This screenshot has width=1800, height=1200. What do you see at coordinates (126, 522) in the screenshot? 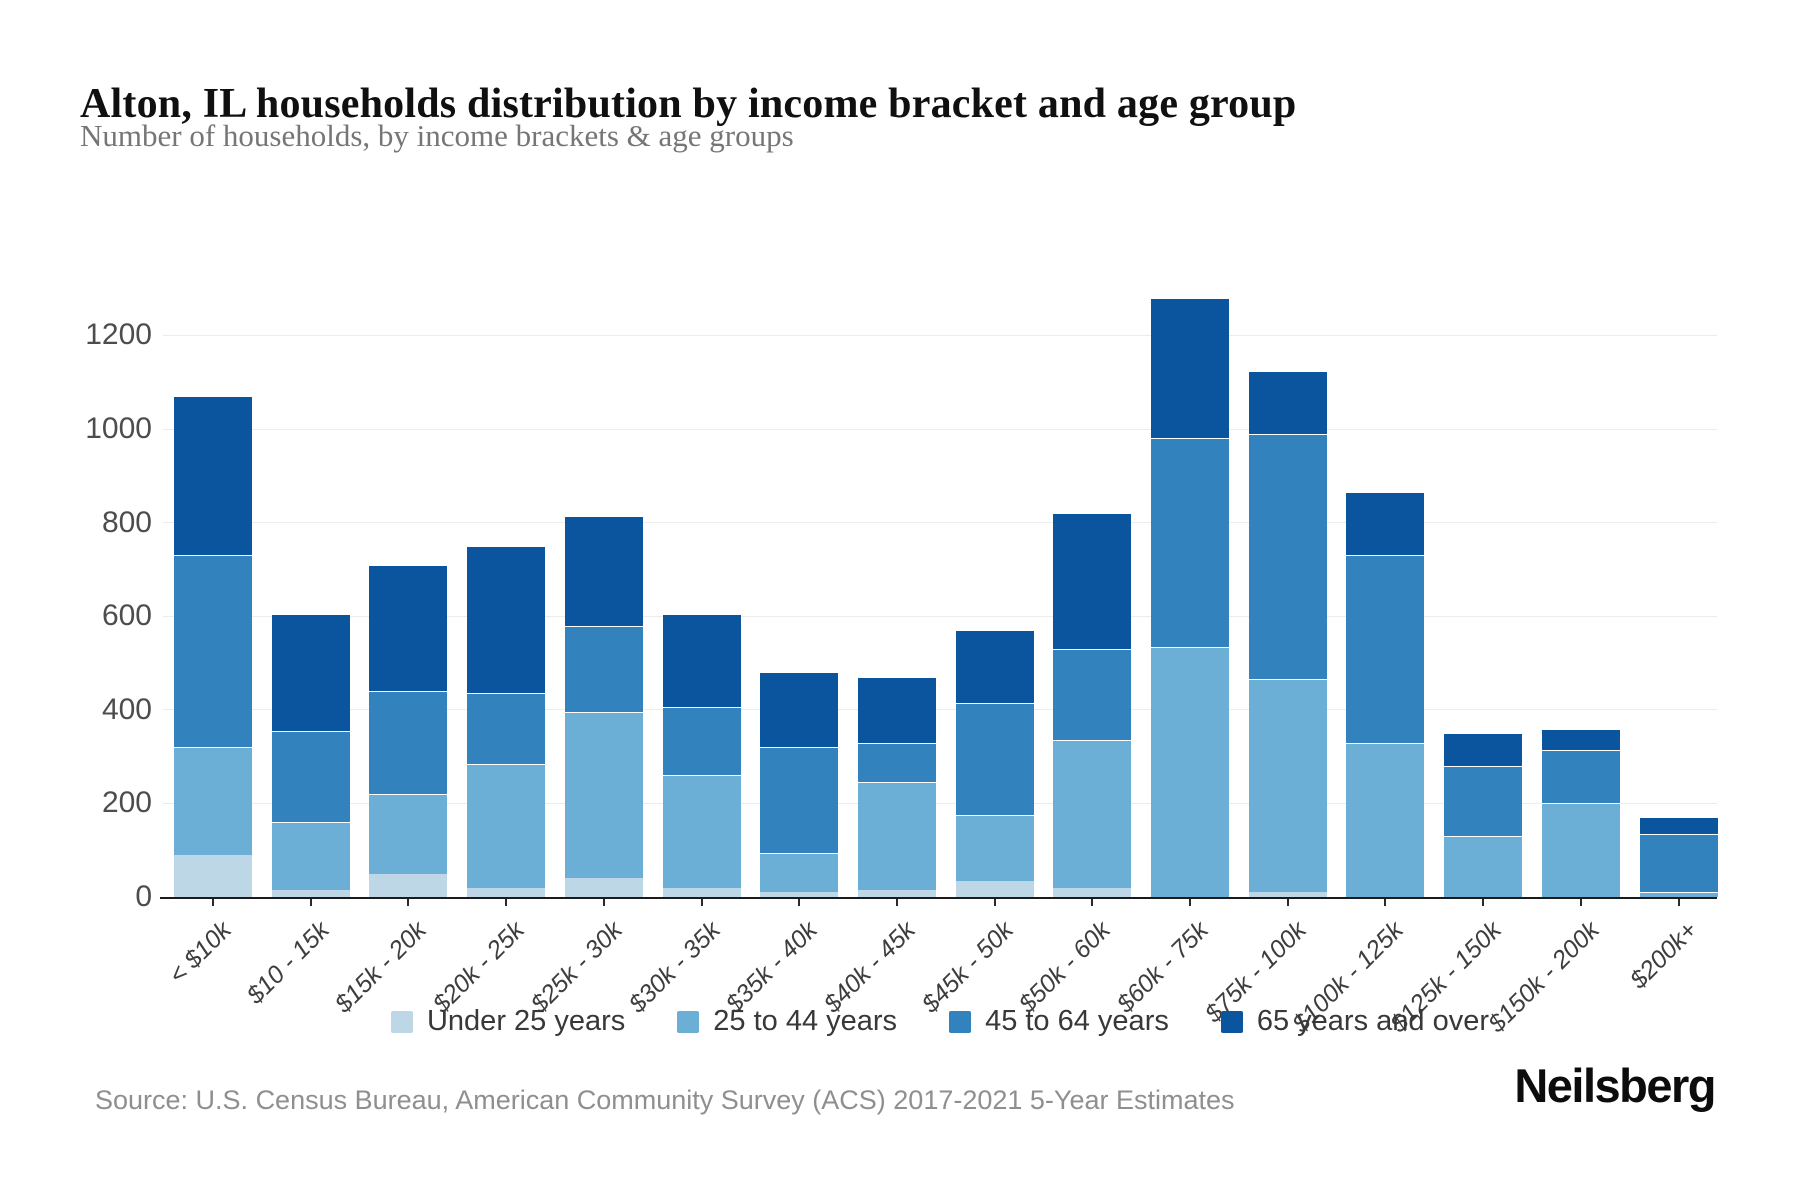
I see `y-axis-tick-label: 800` at bounding box center [126, 522].